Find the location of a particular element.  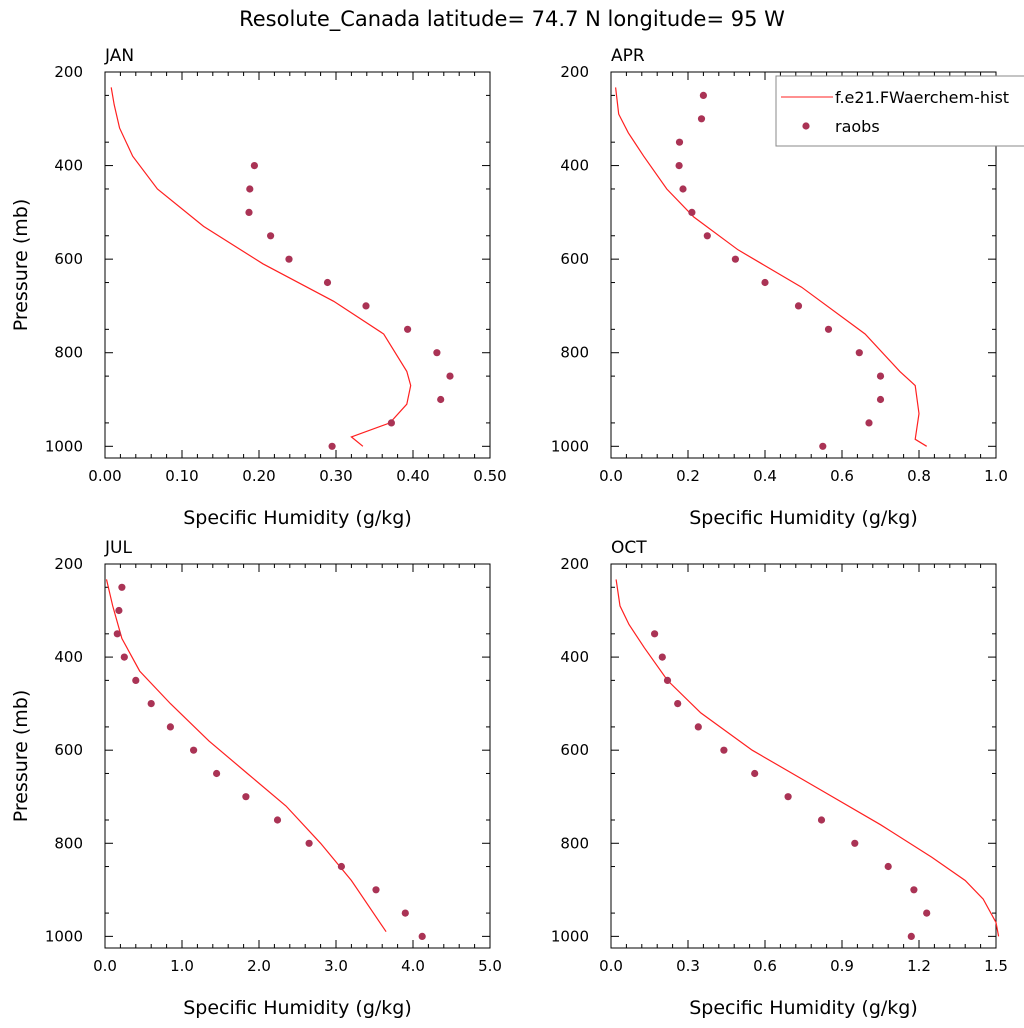

x-tick-label: 3.0 is located at coordinates (336, 966).